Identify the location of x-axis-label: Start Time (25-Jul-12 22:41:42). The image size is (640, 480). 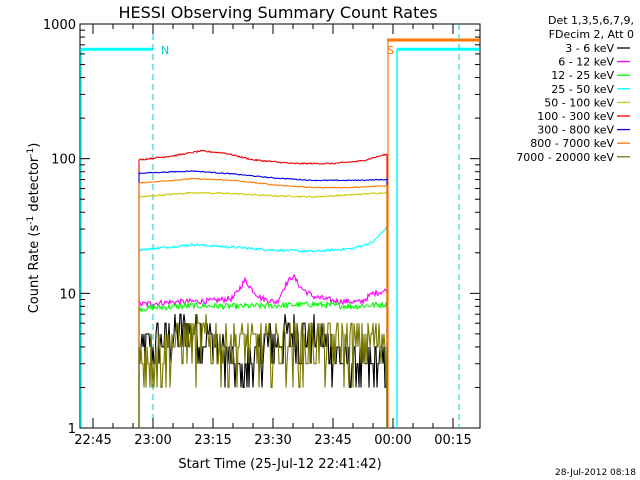
(279, 464).